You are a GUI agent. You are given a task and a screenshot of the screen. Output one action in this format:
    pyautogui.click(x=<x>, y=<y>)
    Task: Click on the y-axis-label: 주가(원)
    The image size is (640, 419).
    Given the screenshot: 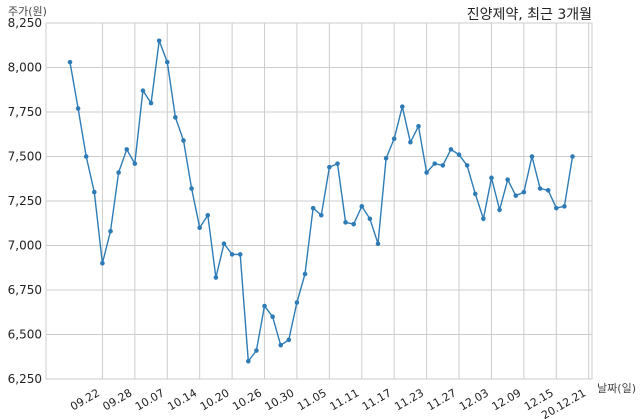 What is the action you would take?
    pyautogui.click(x=27, y=11)
    